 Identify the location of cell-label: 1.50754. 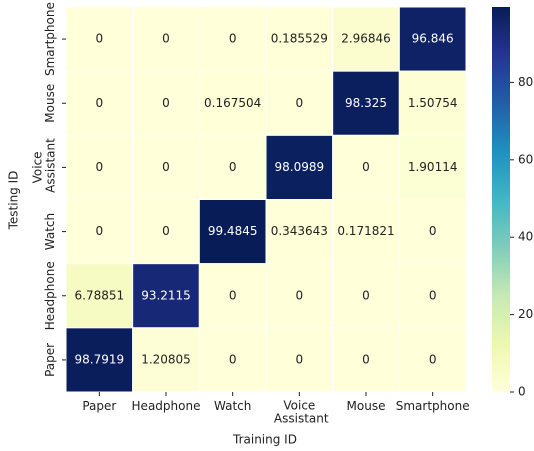
(433, 103).